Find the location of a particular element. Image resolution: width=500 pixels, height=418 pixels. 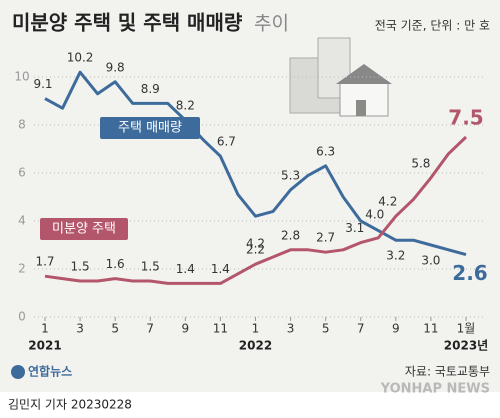

legend-label: 주택 매매량 is located at coordinates (150, 128).